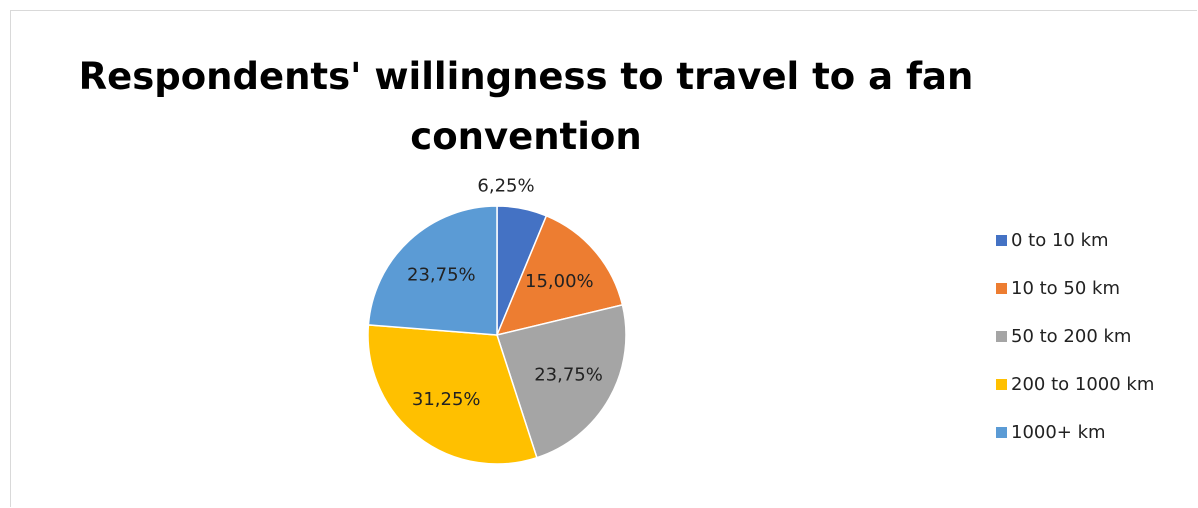 The width and height of the screenshot is (1198, 508). I want to click on legend-item: 1000+ km, so click(1096, 432).